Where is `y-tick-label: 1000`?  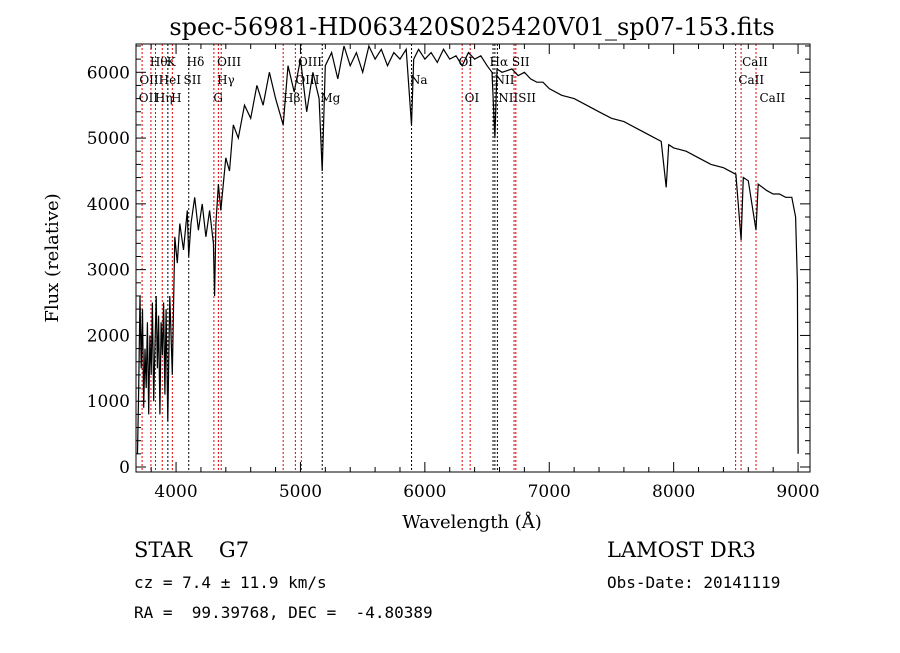 y-tick-label: 1000 is located at coordinates (108, 402).